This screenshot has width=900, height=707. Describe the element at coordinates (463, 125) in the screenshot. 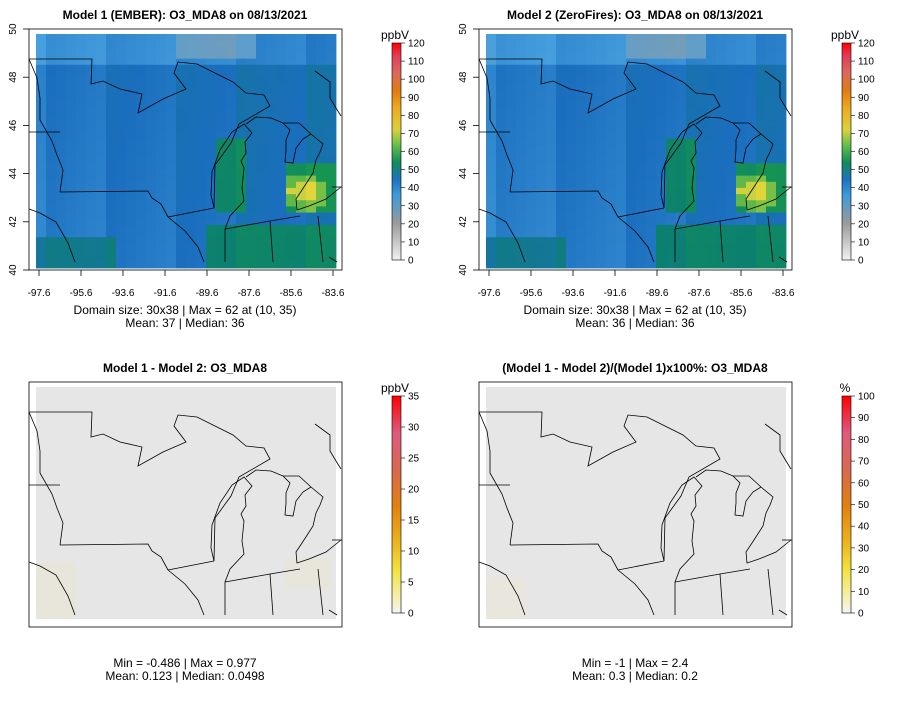

I see `y-tick-label: 46` at that location.